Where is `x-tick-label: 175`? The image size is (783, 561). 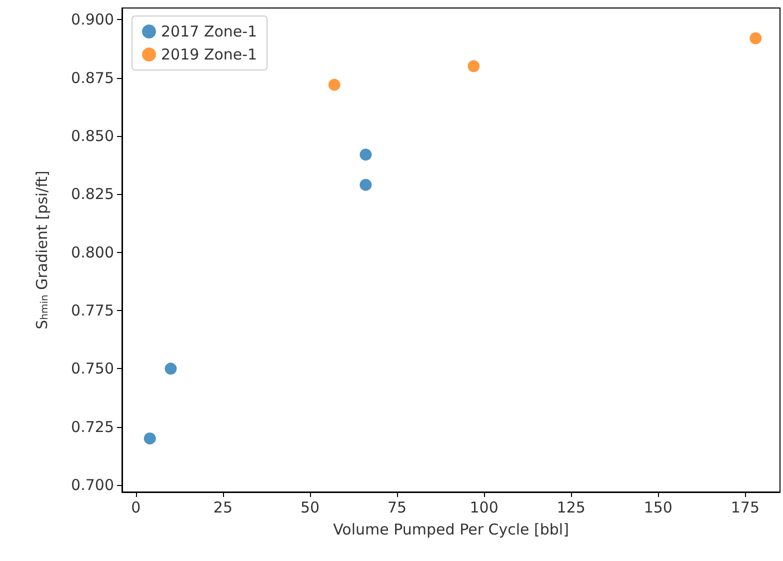 x-tick-label: 175 is located at coordinates (745, 507).